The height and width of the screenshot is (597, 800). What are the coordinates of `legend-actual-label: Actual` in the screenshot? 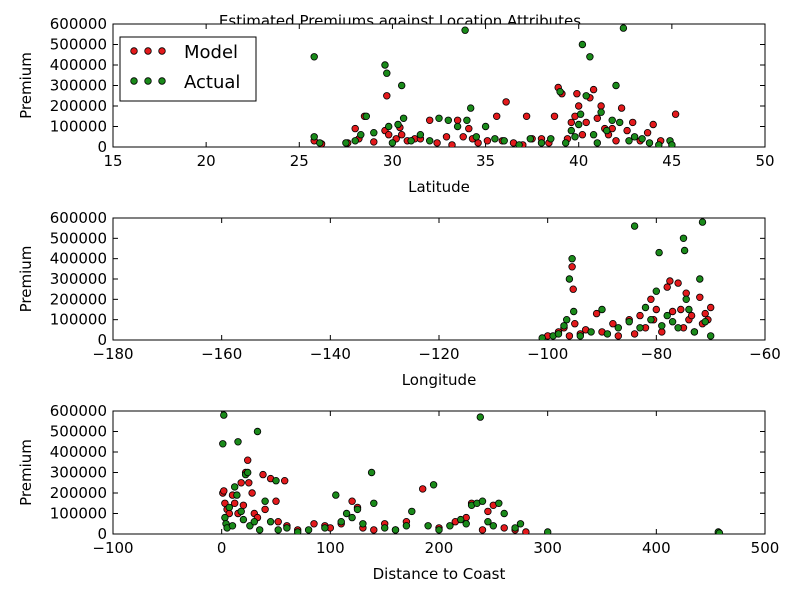 It's located at (212, 82).